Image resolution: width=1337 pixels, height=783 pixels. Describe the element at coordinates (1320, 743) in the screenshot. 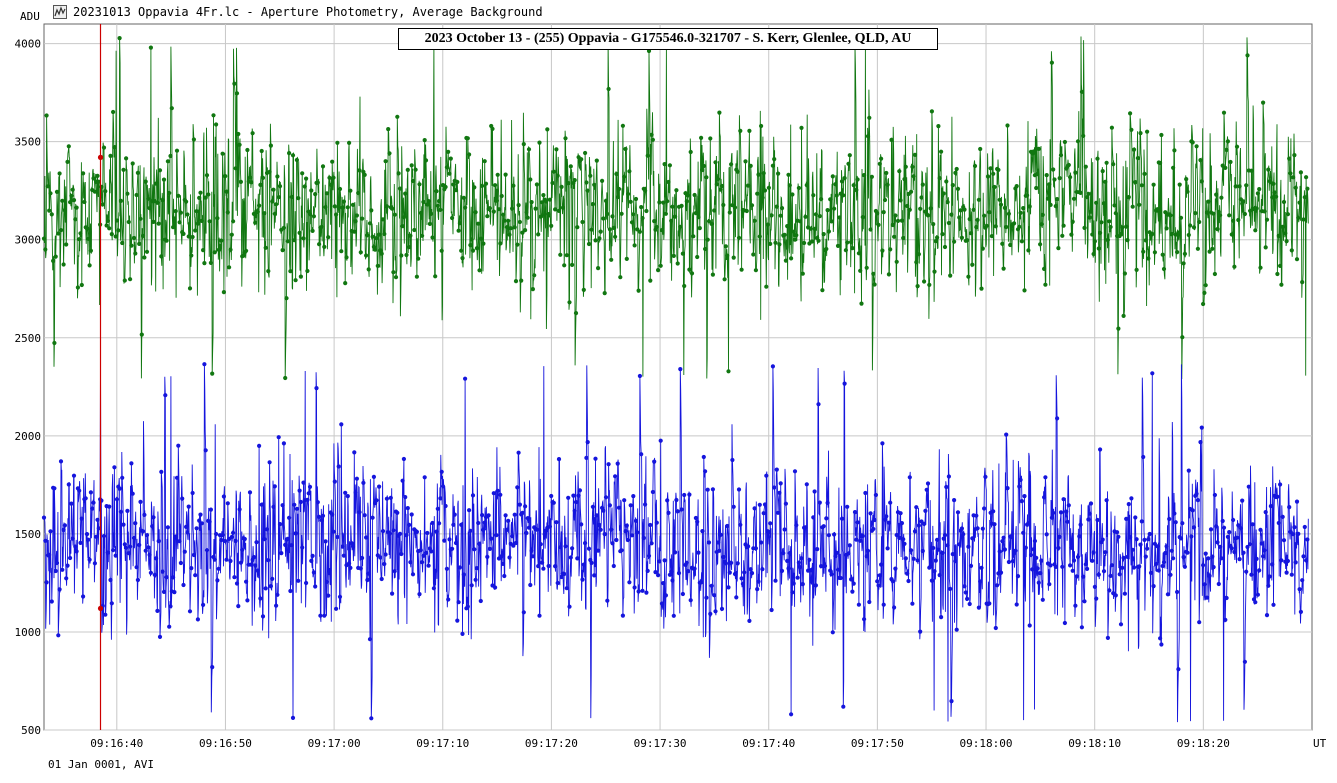

I see `x-axis-label: UT` at that location.